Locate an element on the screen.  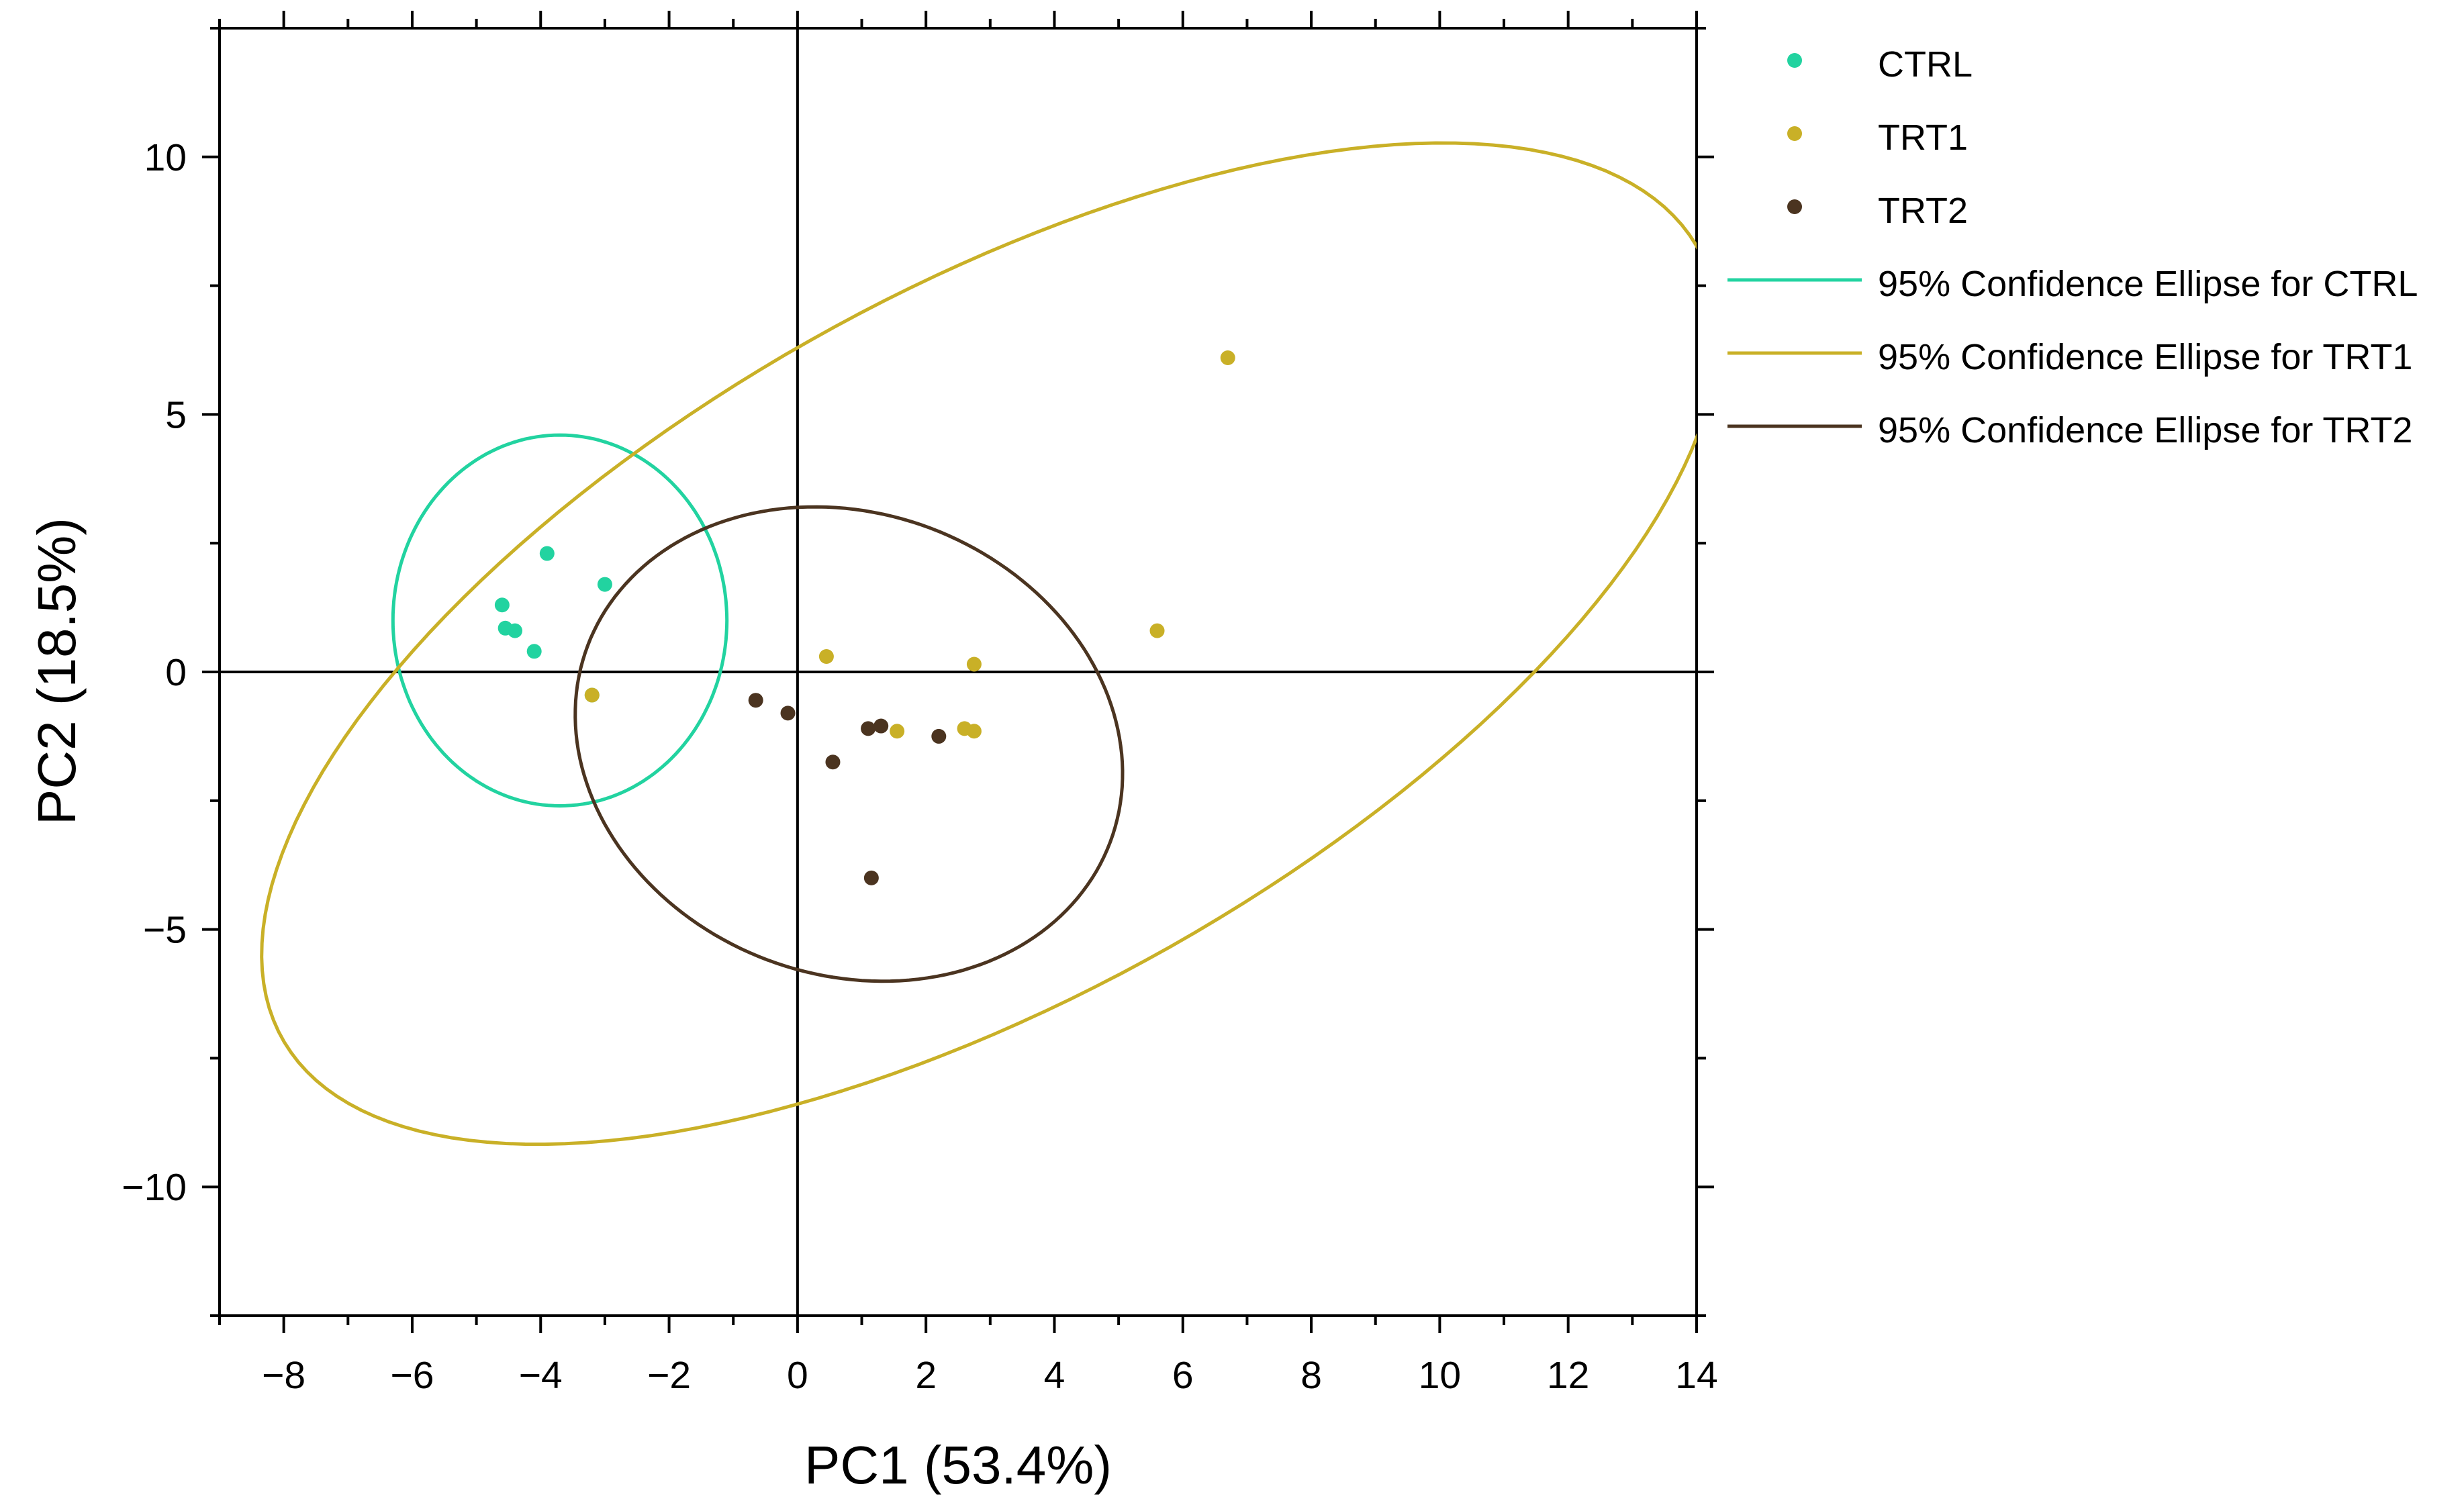
legend-ellipse-label-ctrl: 95% Confidence Ellipse for CTRL is located at coordinates (2148, 284).